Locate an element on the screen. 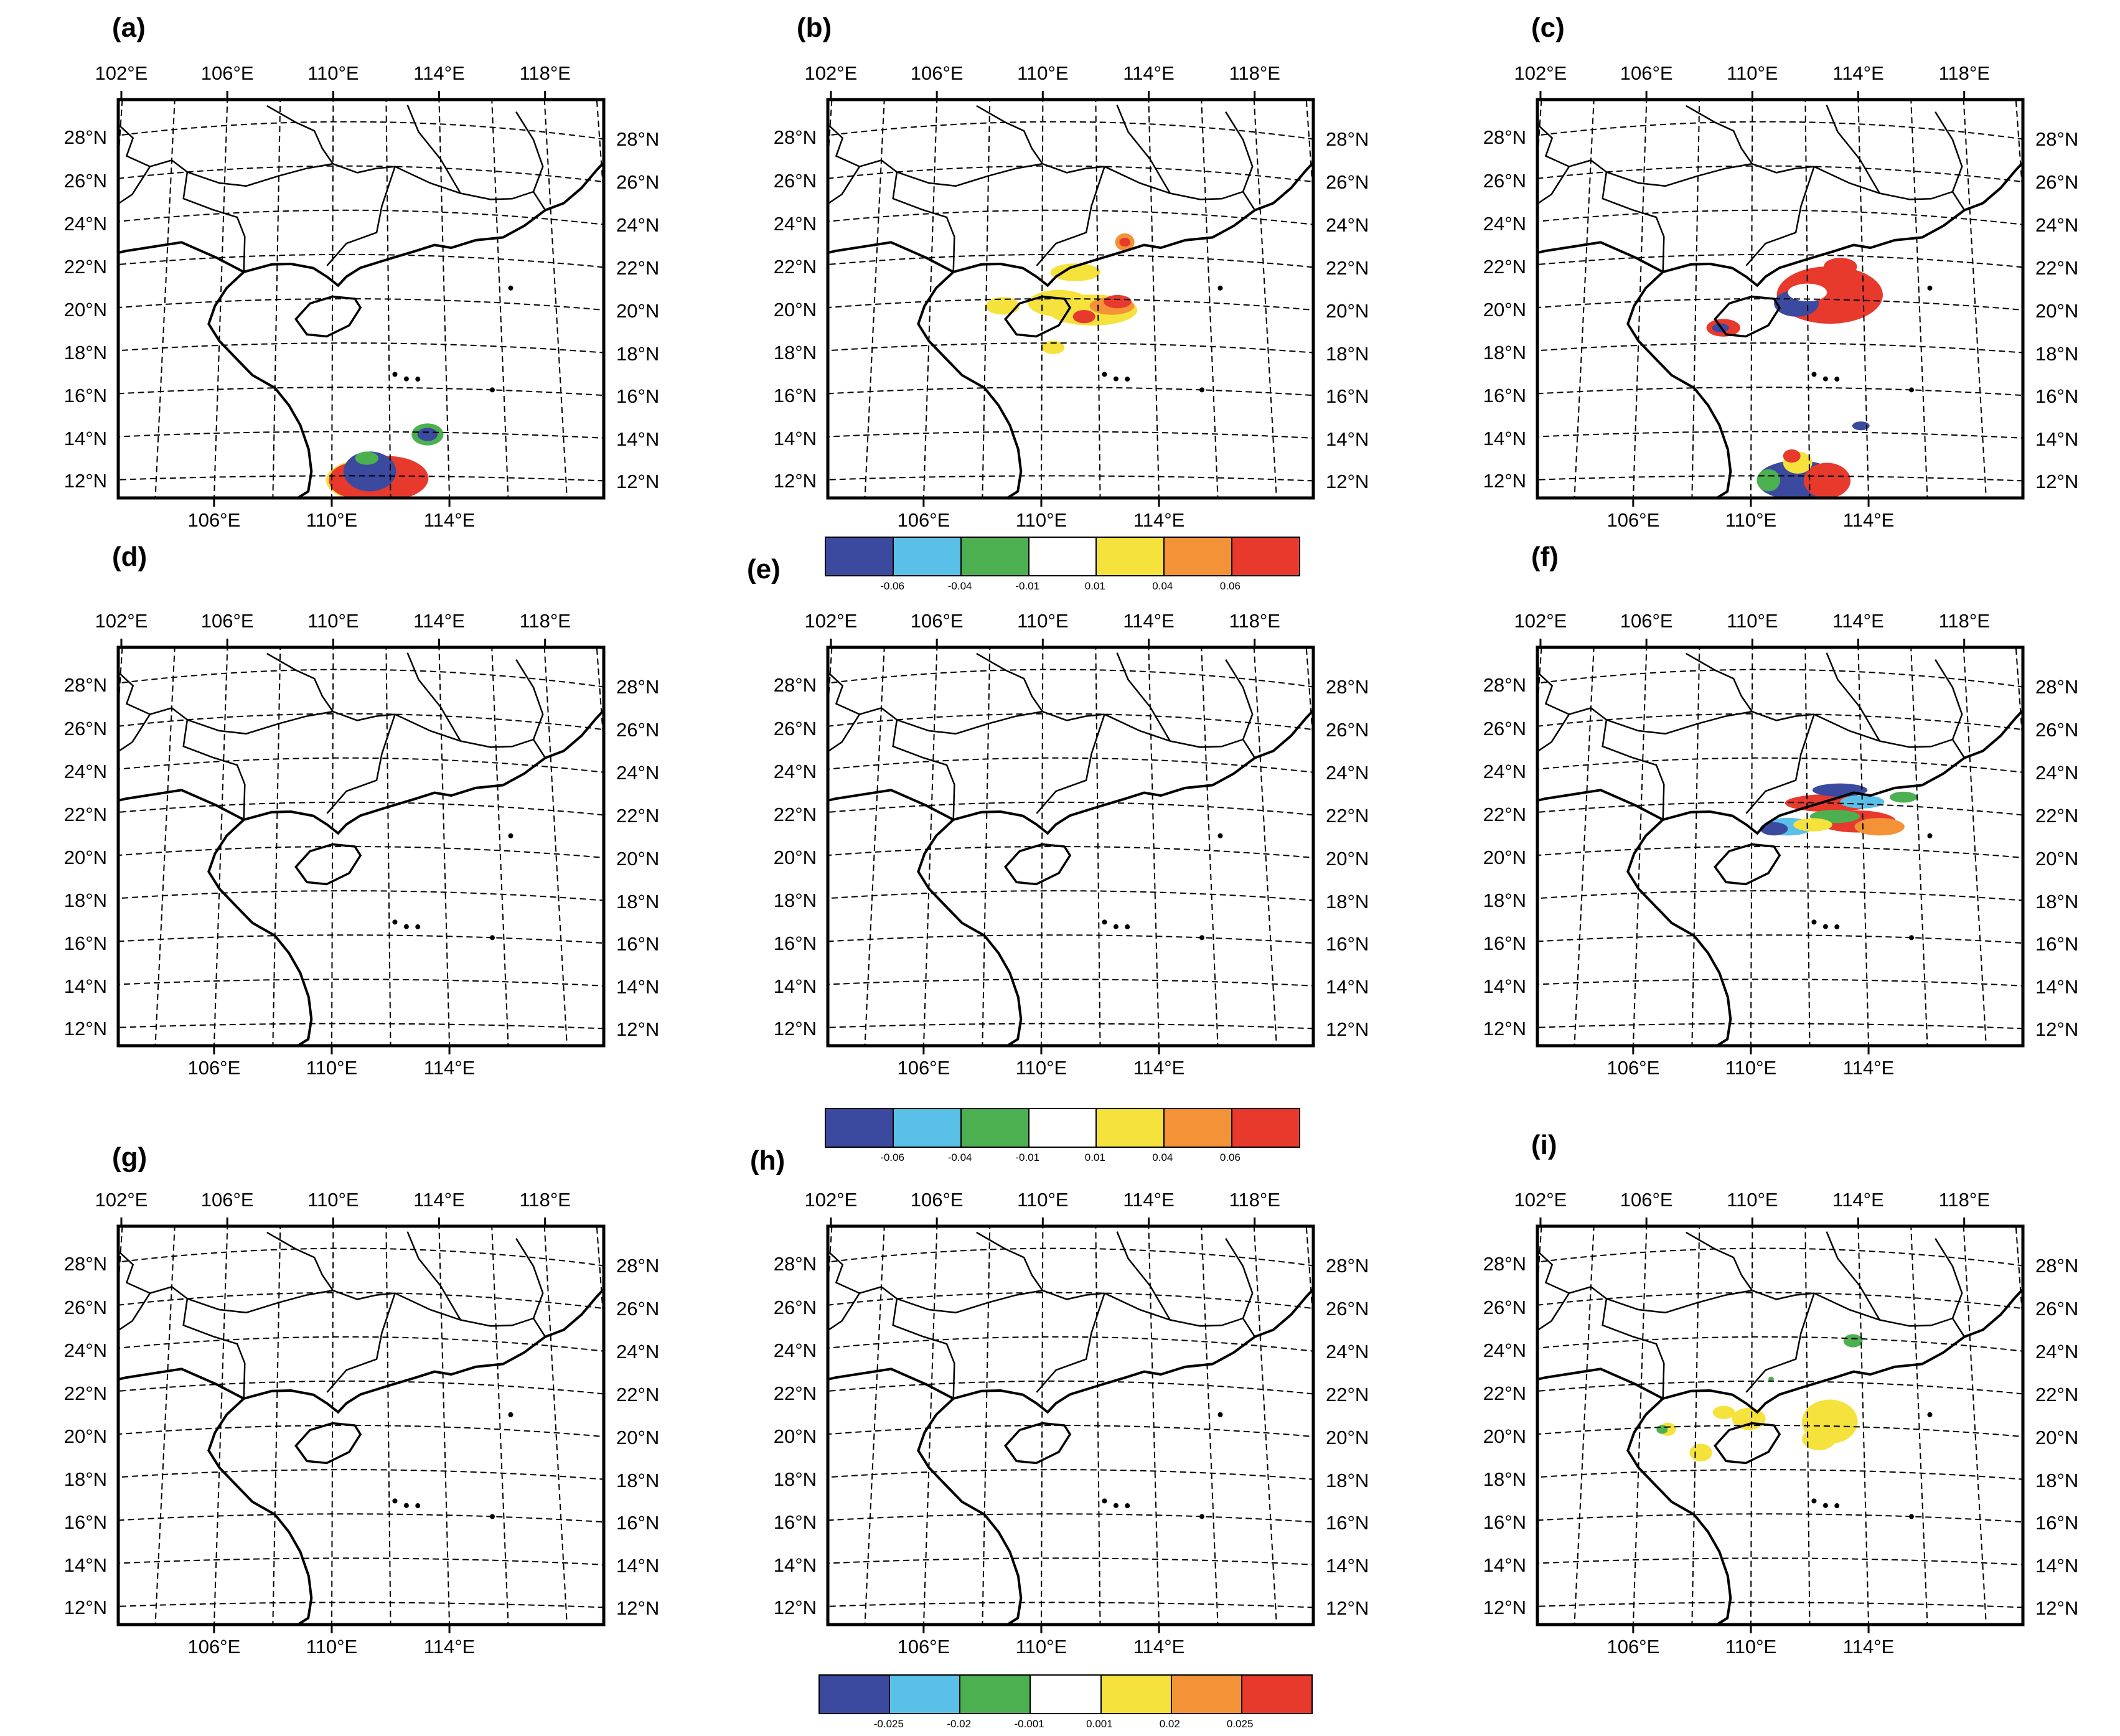  lat-label-right: 16°N is located at coordinates (1347, 1523).